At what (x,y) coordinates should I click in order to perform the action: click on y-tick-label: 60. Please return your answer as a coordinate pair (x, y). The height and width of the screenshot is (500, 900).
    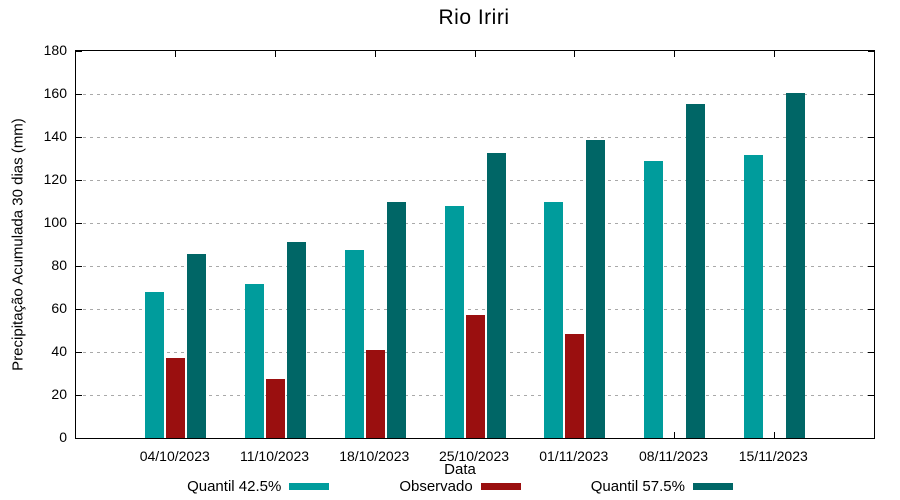
    Looking at the image, I should click on (59, 308).